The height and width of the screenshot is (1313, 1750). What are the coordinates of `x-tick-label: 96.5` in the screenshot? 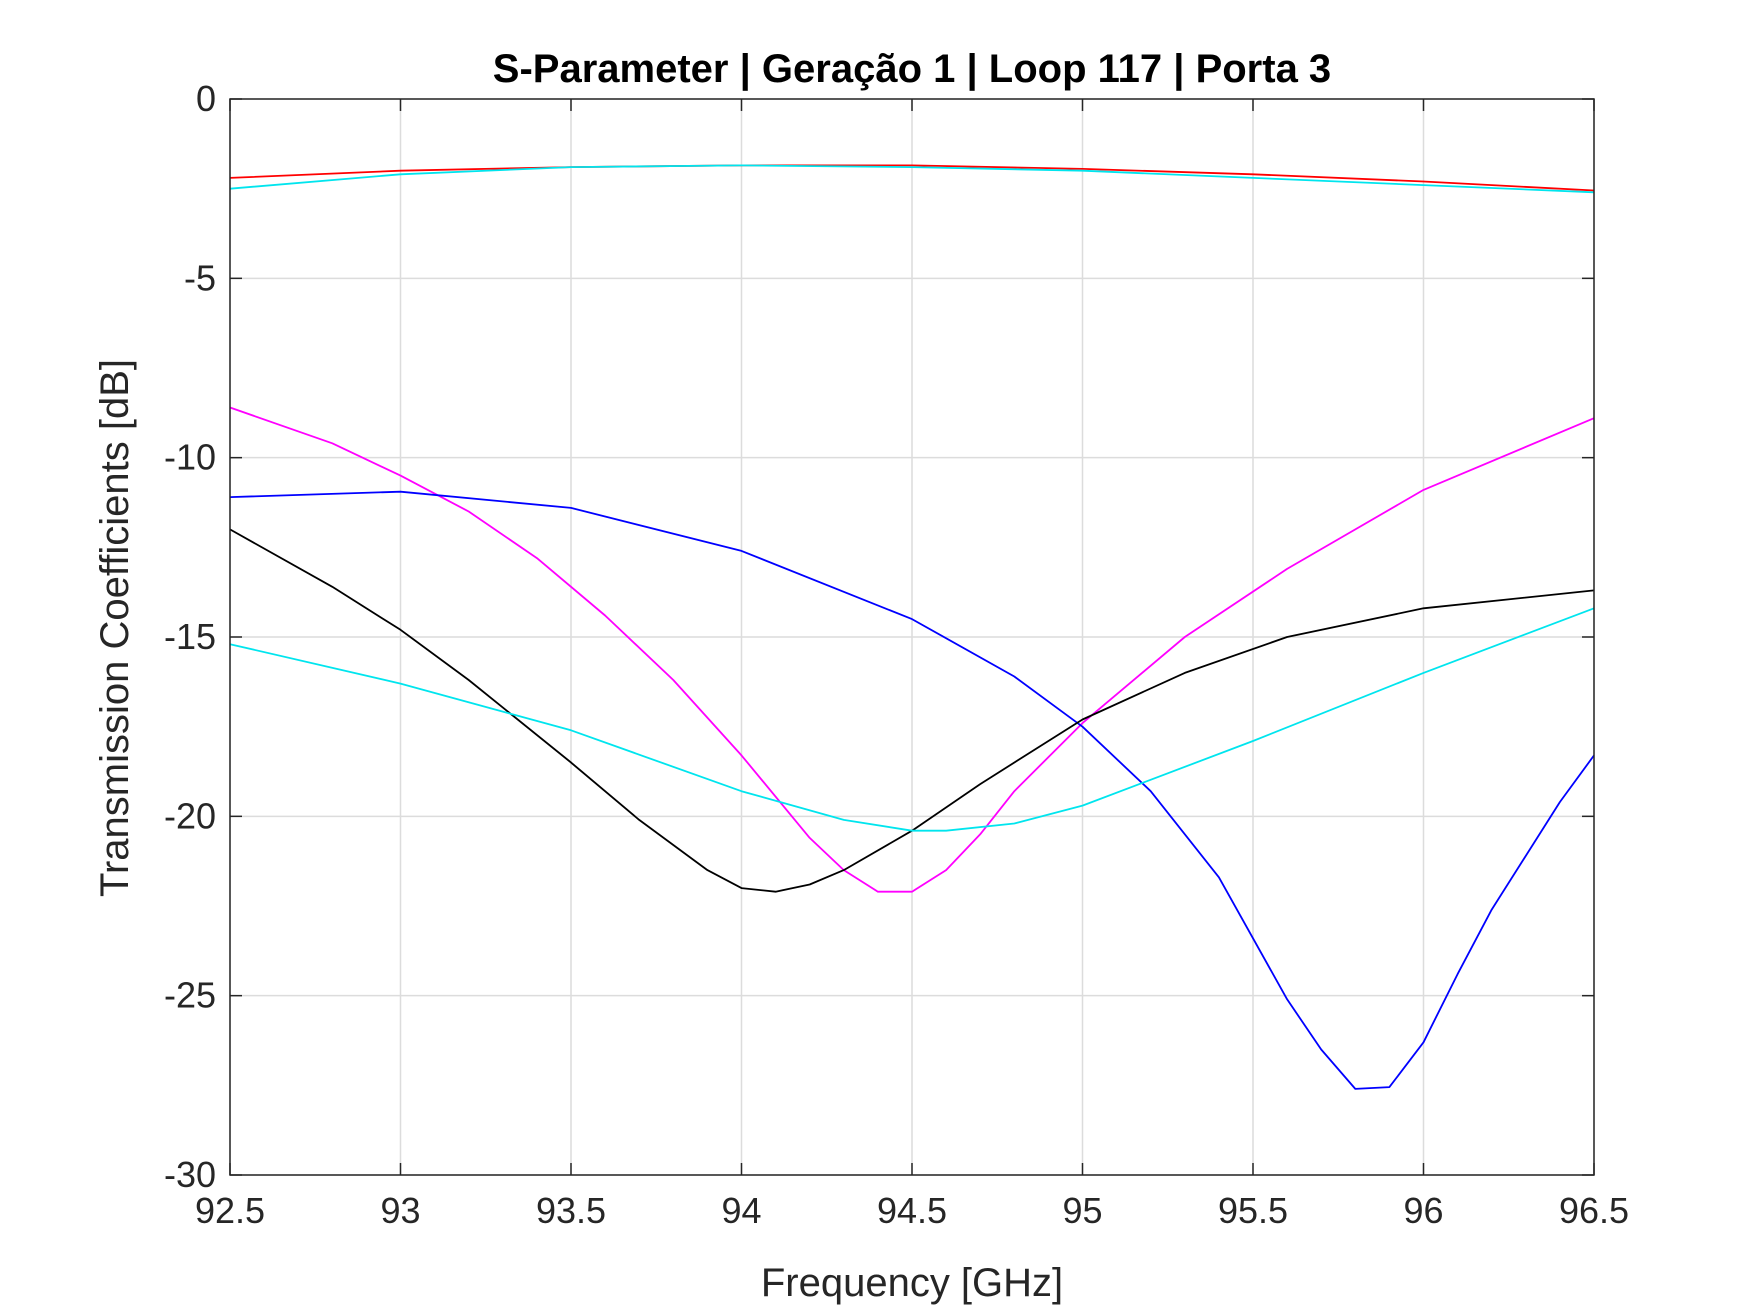 It's located at (1594, 1210).